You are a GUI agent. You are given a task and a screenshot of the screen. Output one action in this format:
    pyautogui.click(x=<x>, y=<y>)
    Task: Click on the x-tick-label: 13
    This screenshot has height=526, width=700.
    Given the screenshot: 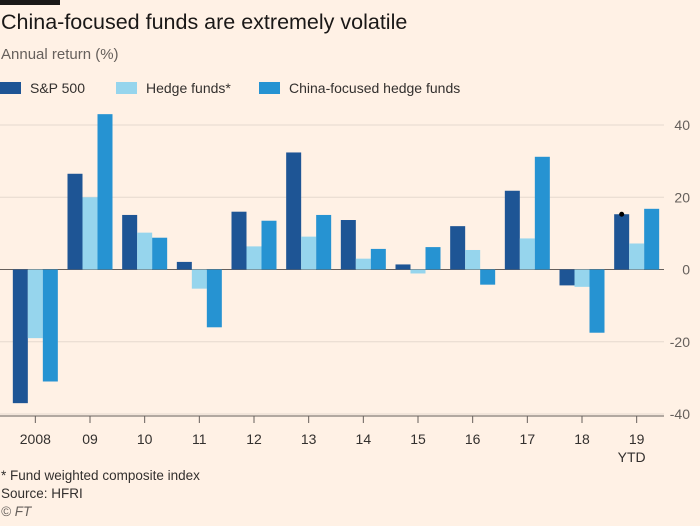 What is the action you would take?
    pyautogui.click(x=309, y=439)
    